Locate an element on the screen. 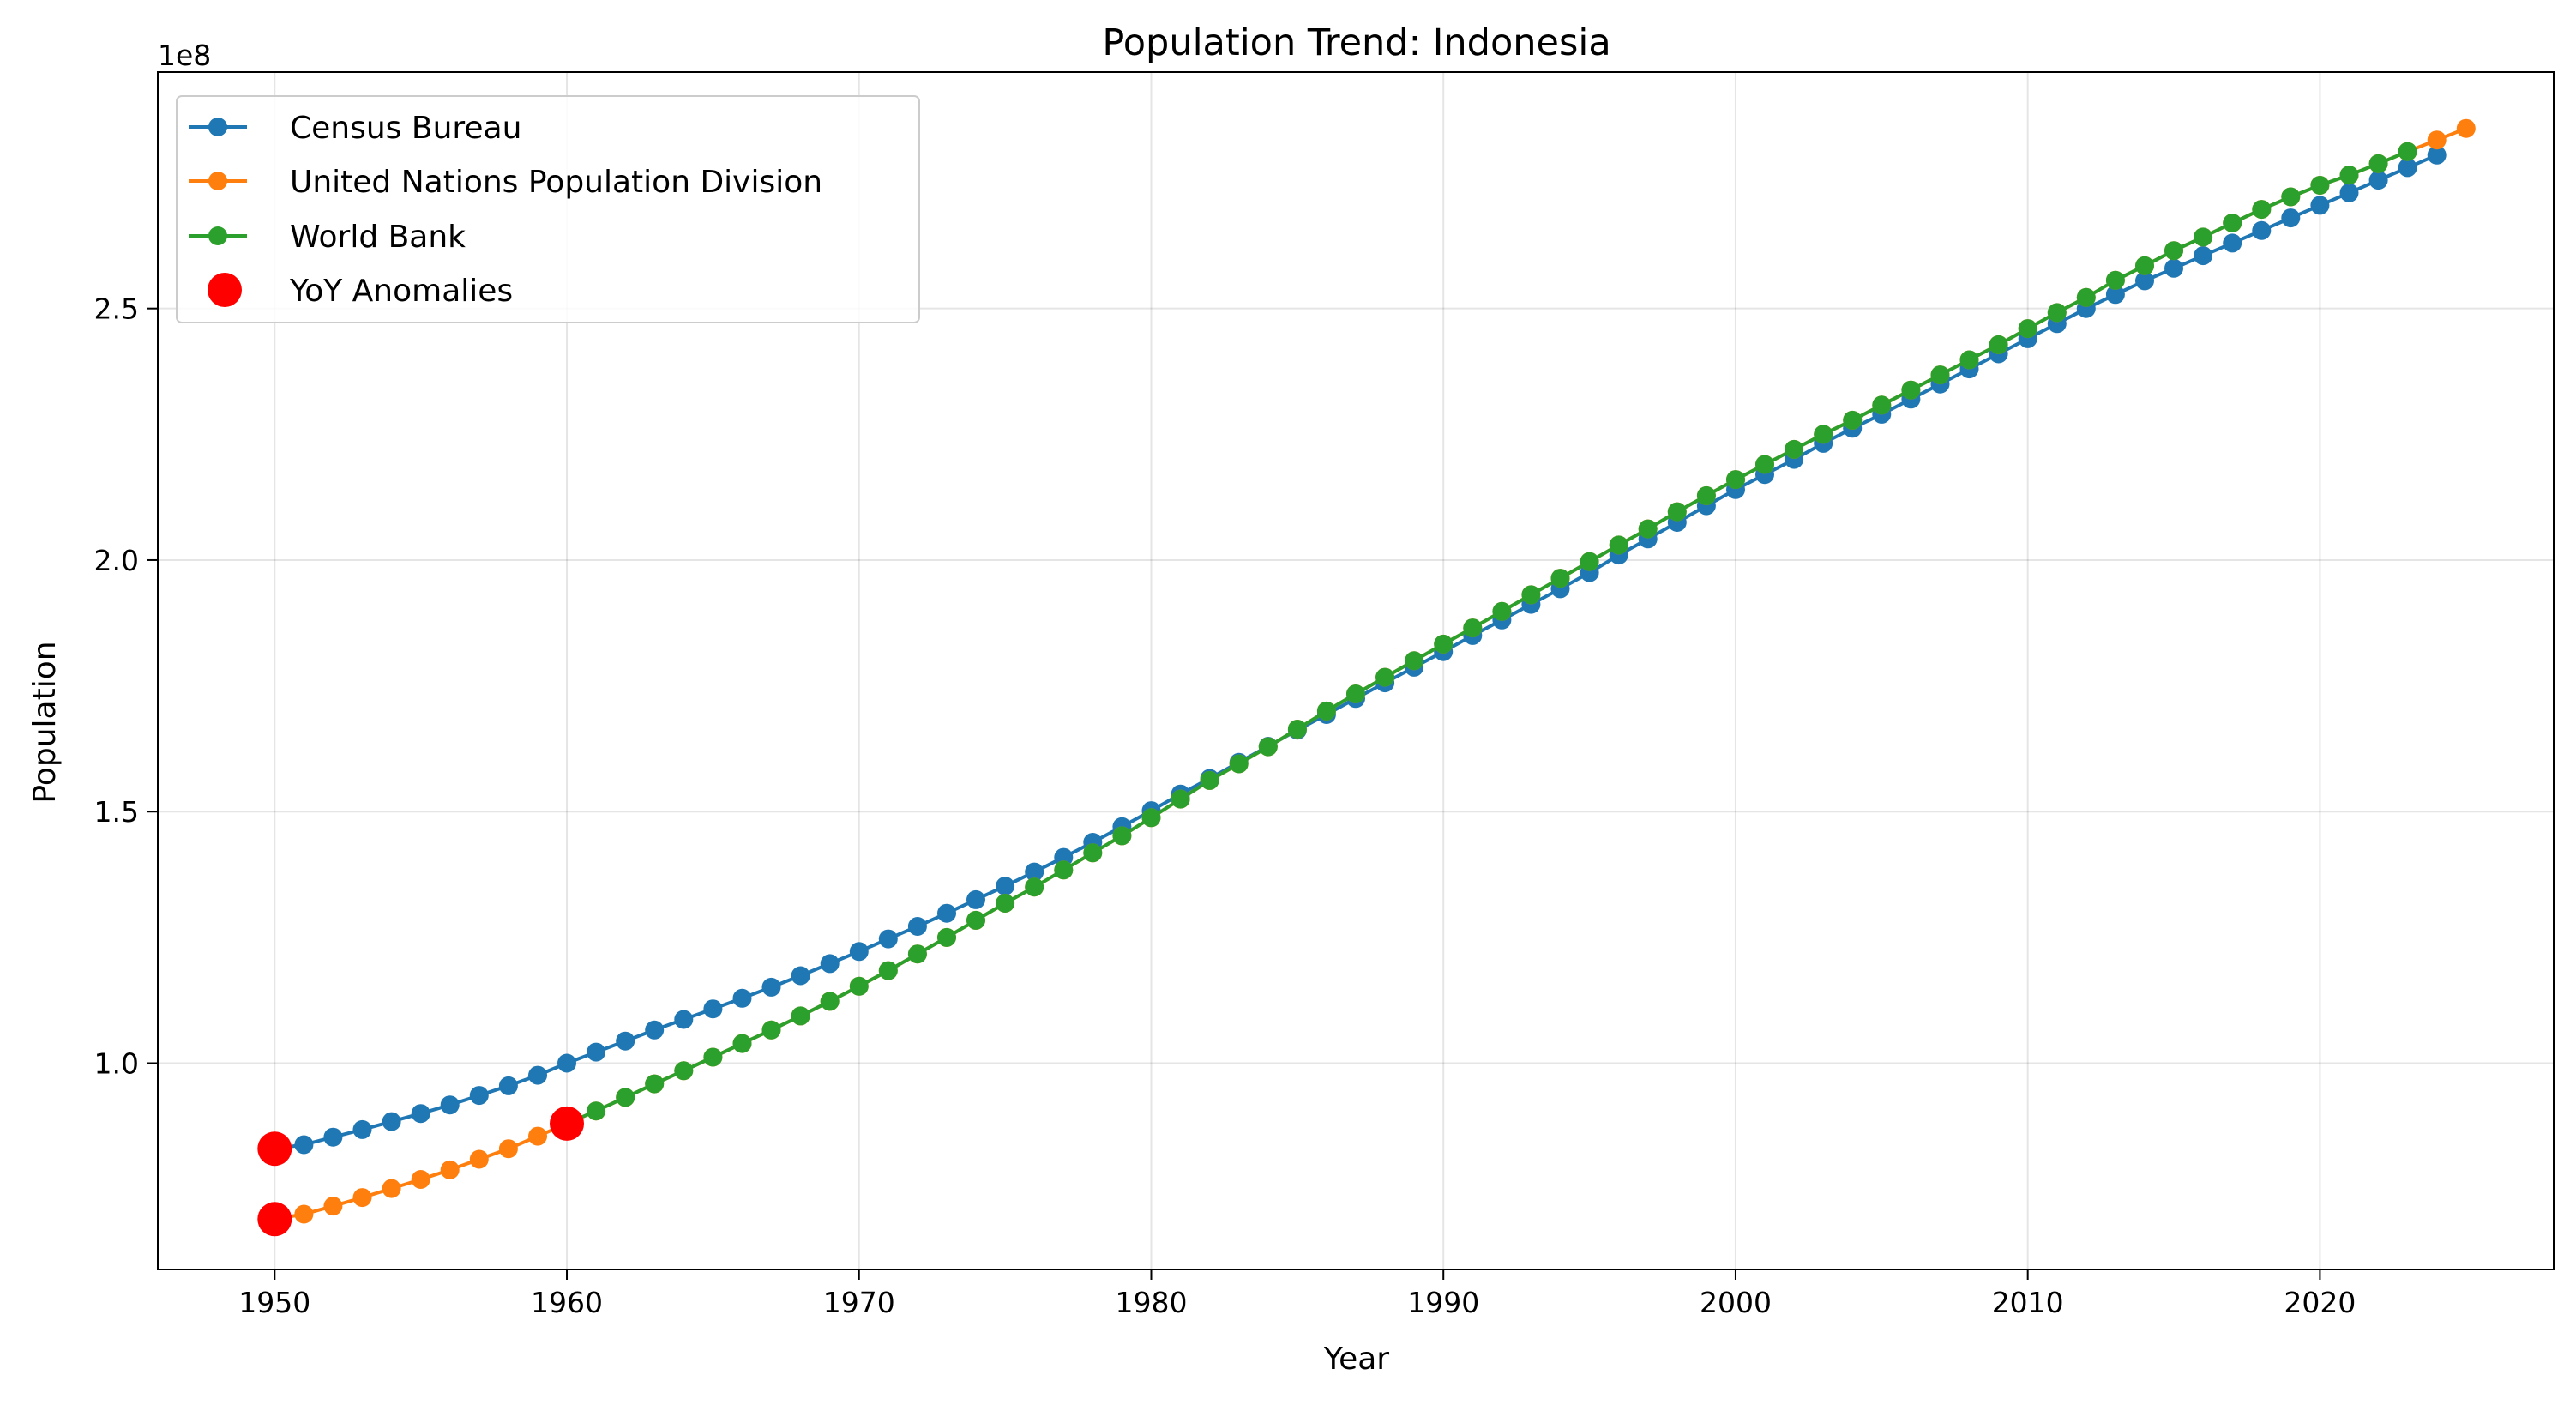 The height and width of the screenshot is (1405, 2576). legend-entry-yoy-anomalies: YoY Anomalies is located at coordinates (360, 291).